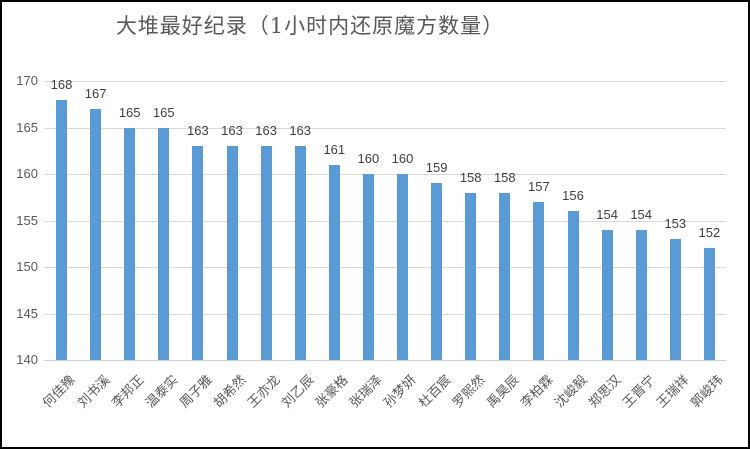 This screenshot has width=750, height=449. I want to click on x-axis-line, so click(385, 360).